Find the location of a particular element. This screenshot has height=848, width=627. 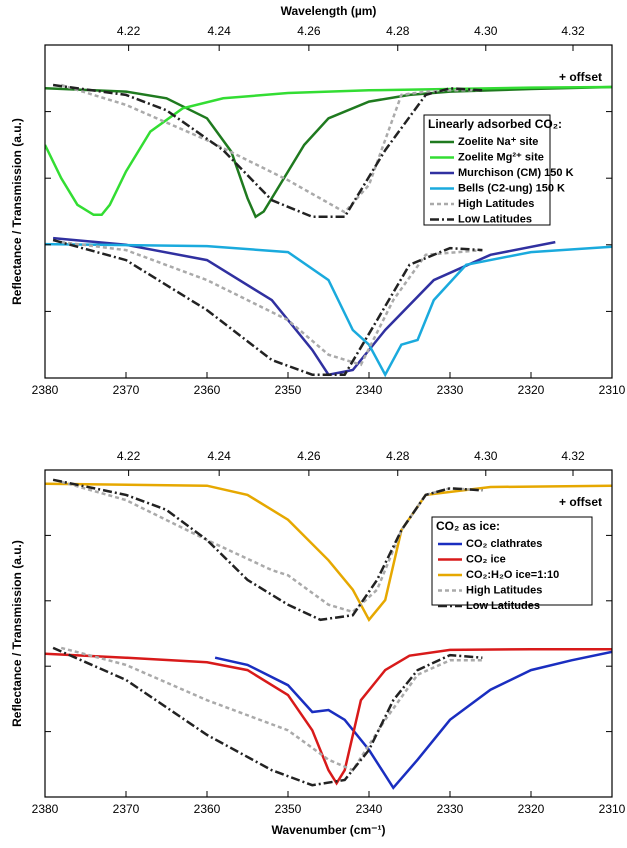

legend-label: Zoelite Na⁺ site is located at coordinates (498, 142).